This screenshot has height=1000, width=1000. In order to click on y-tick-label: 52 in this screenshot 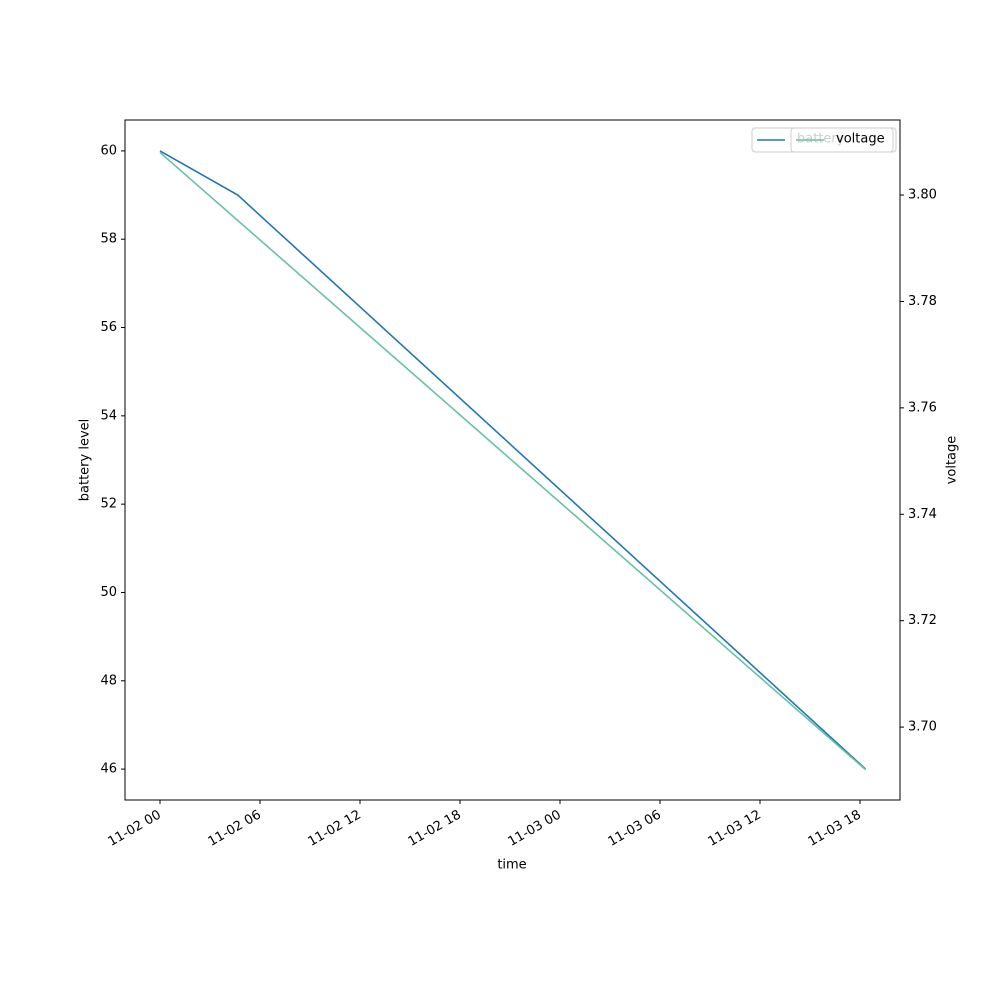, I will do `click(108, 504)`.